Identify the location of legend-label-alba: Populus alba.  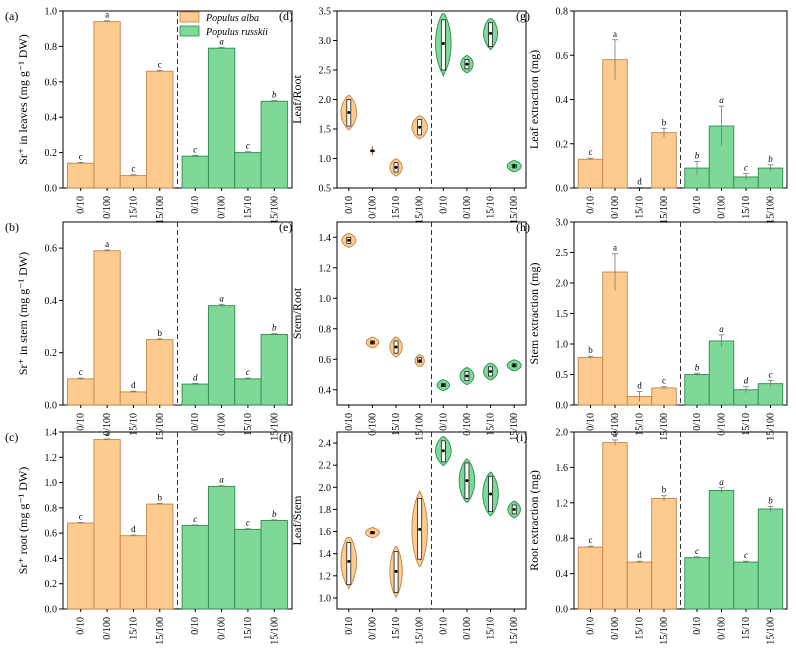
(232, 18).